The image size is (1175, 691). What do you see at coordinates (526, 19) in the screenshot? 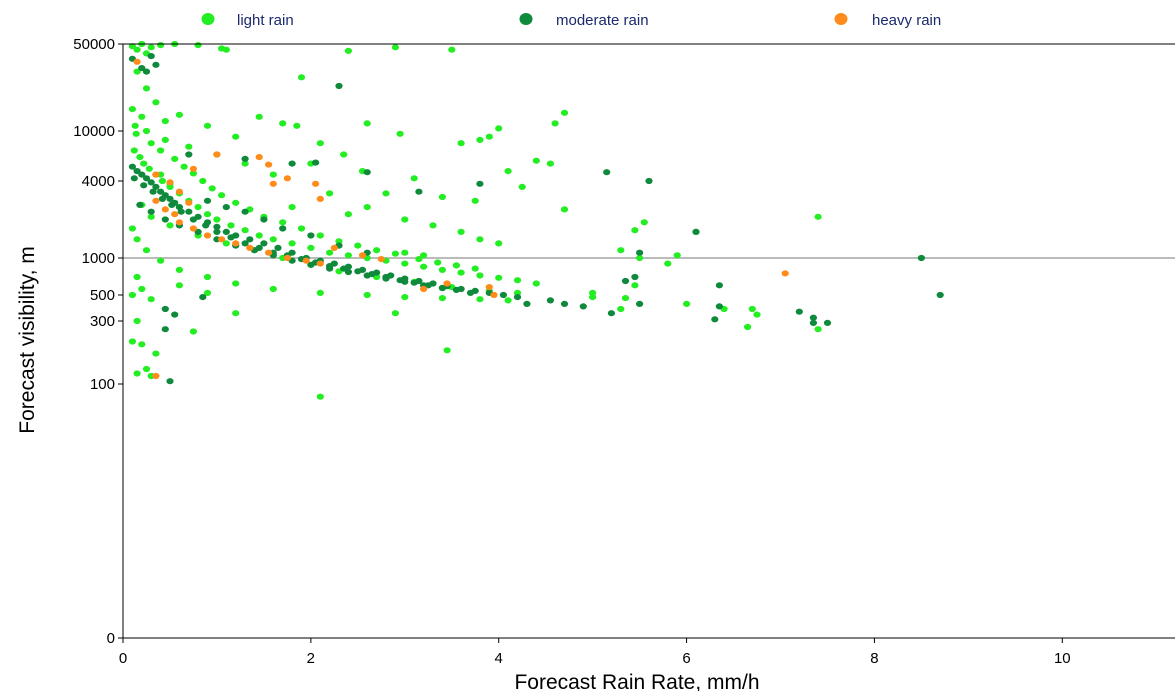
I see `legend-marker-moderate-rain` at bounding box center [526, 19].